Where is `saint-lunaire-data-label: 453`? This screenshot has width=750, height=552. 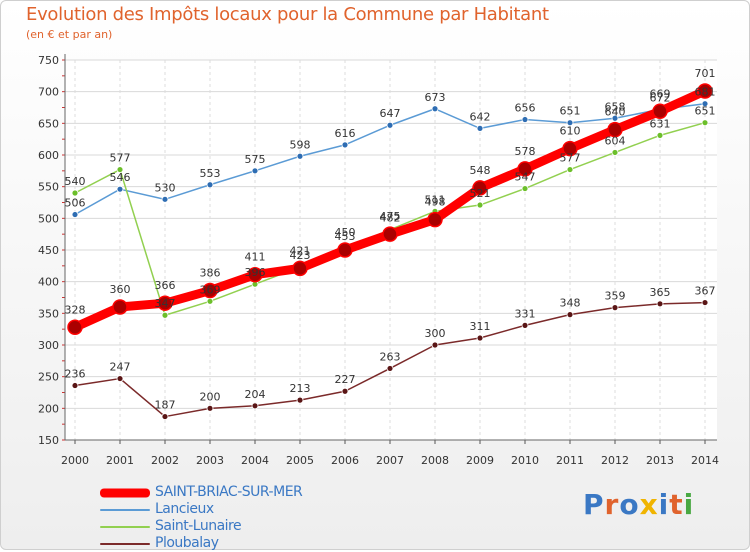 saint-lunaire-data-label: 453 is located at coordinates (345, 236).